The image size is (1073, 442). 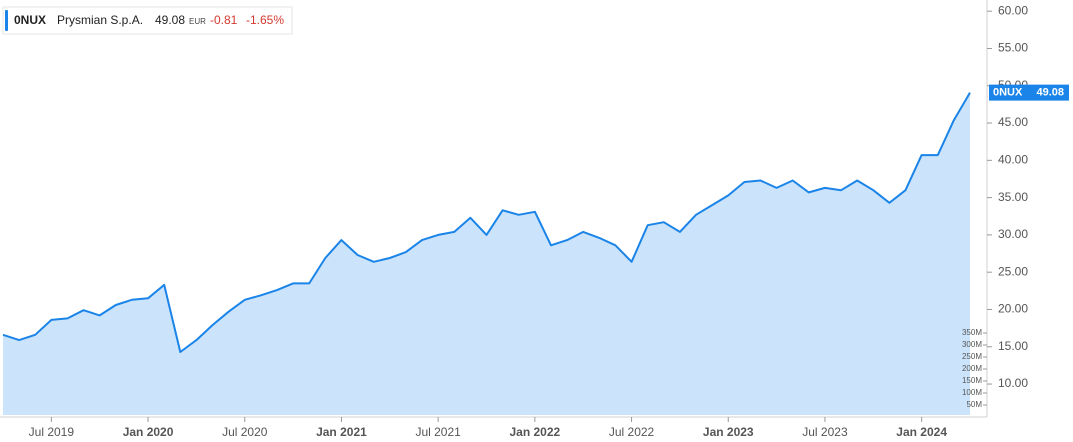 What do you see at coordinates (1013, 309) in the screenshot?
I see `y-tick-label: 20.00` at bounding box center [1013, 309].